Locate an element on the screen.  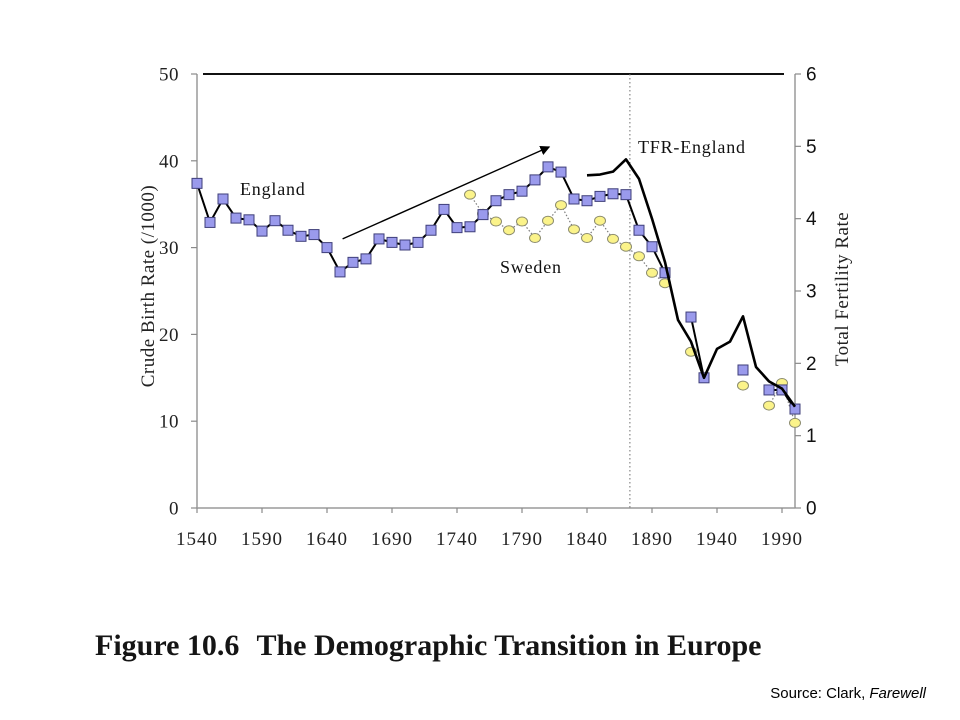
y2-tick-label: 4 is located at coordinates (811, 219).